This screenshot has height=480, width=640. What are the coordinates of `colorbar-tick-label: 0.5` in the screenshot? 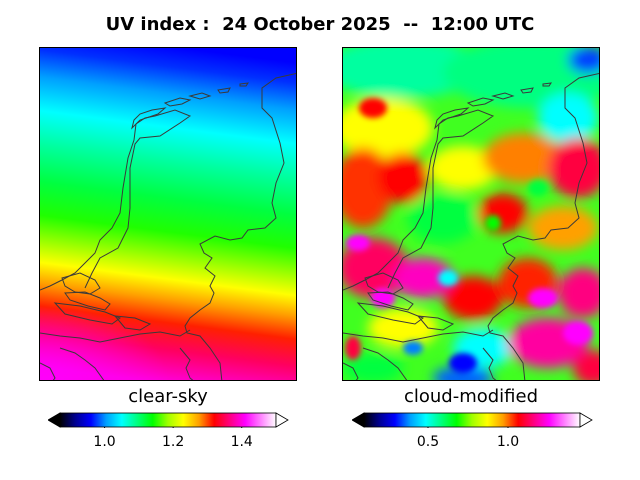 It's located at (428, 442).